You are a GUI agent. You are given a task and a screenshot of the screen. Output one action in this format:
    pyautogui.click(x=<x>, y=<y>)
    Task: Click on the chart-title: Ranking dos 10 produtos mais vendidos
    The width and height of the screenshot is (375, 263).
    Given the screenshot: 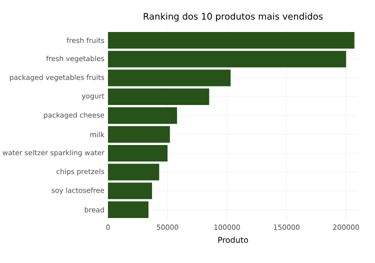 What is the action you would take?
    pyautogui.click(x=233, y=17)
    